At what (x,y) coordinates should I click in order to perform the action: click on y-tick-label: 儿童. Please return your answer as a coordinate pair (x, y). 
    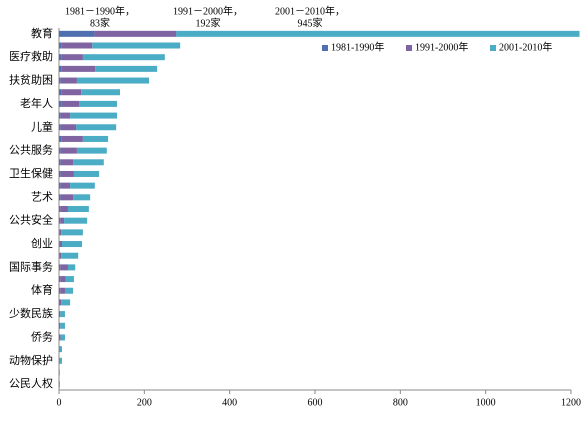
    Looking at the image, I should click on (42, 126).